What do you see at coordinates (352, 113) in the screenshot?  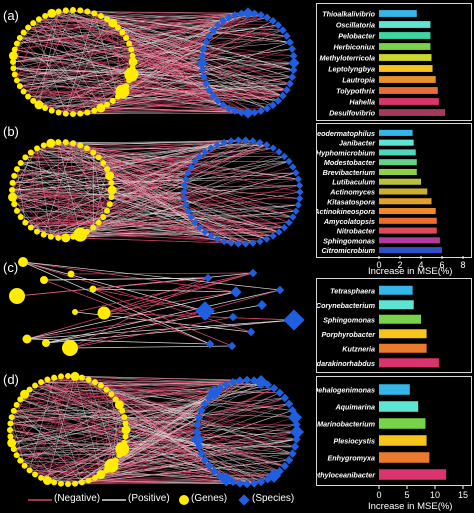 I see `category-label: Desulfovibrio` at bounding box center [352, 113].